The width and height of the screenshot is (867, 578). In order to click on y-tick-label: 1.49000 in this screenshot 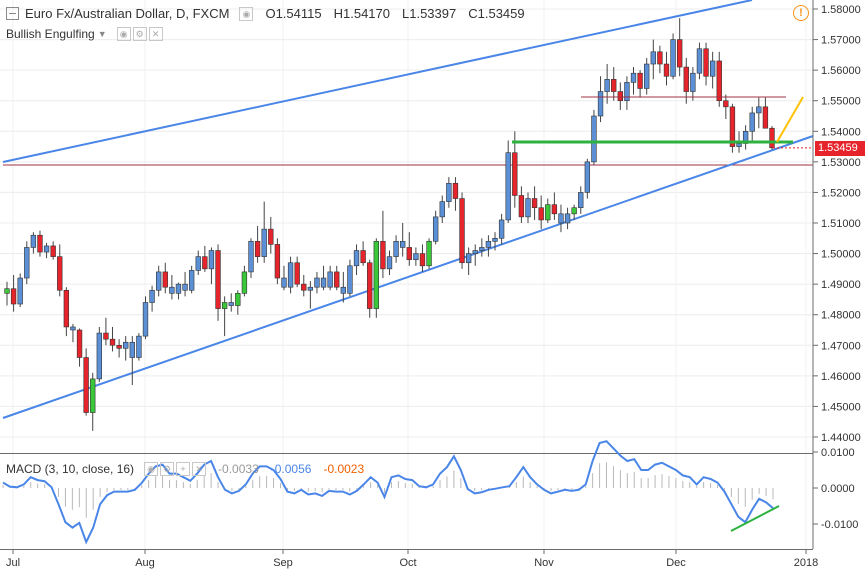, I will do `click(841, 285)`.